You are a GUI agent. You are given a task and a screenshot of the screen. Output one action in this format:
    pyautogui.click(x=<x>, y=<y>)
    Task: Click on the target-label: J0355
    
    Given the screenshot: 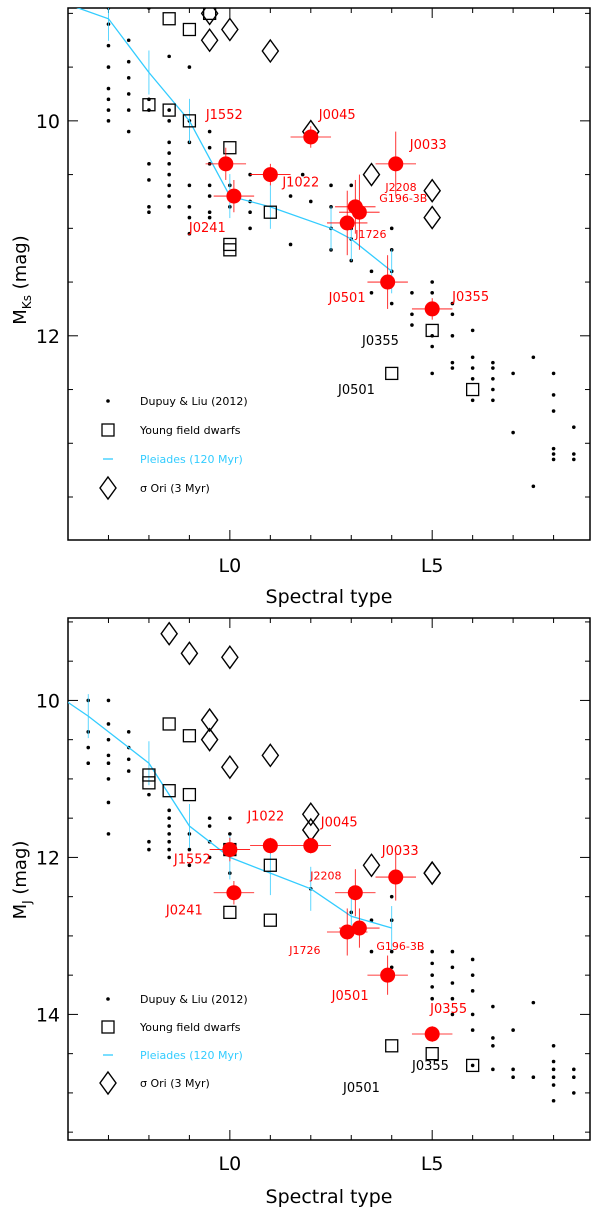 What is the action you would take?
    pyautogui.click(x=448, y=1009)
    